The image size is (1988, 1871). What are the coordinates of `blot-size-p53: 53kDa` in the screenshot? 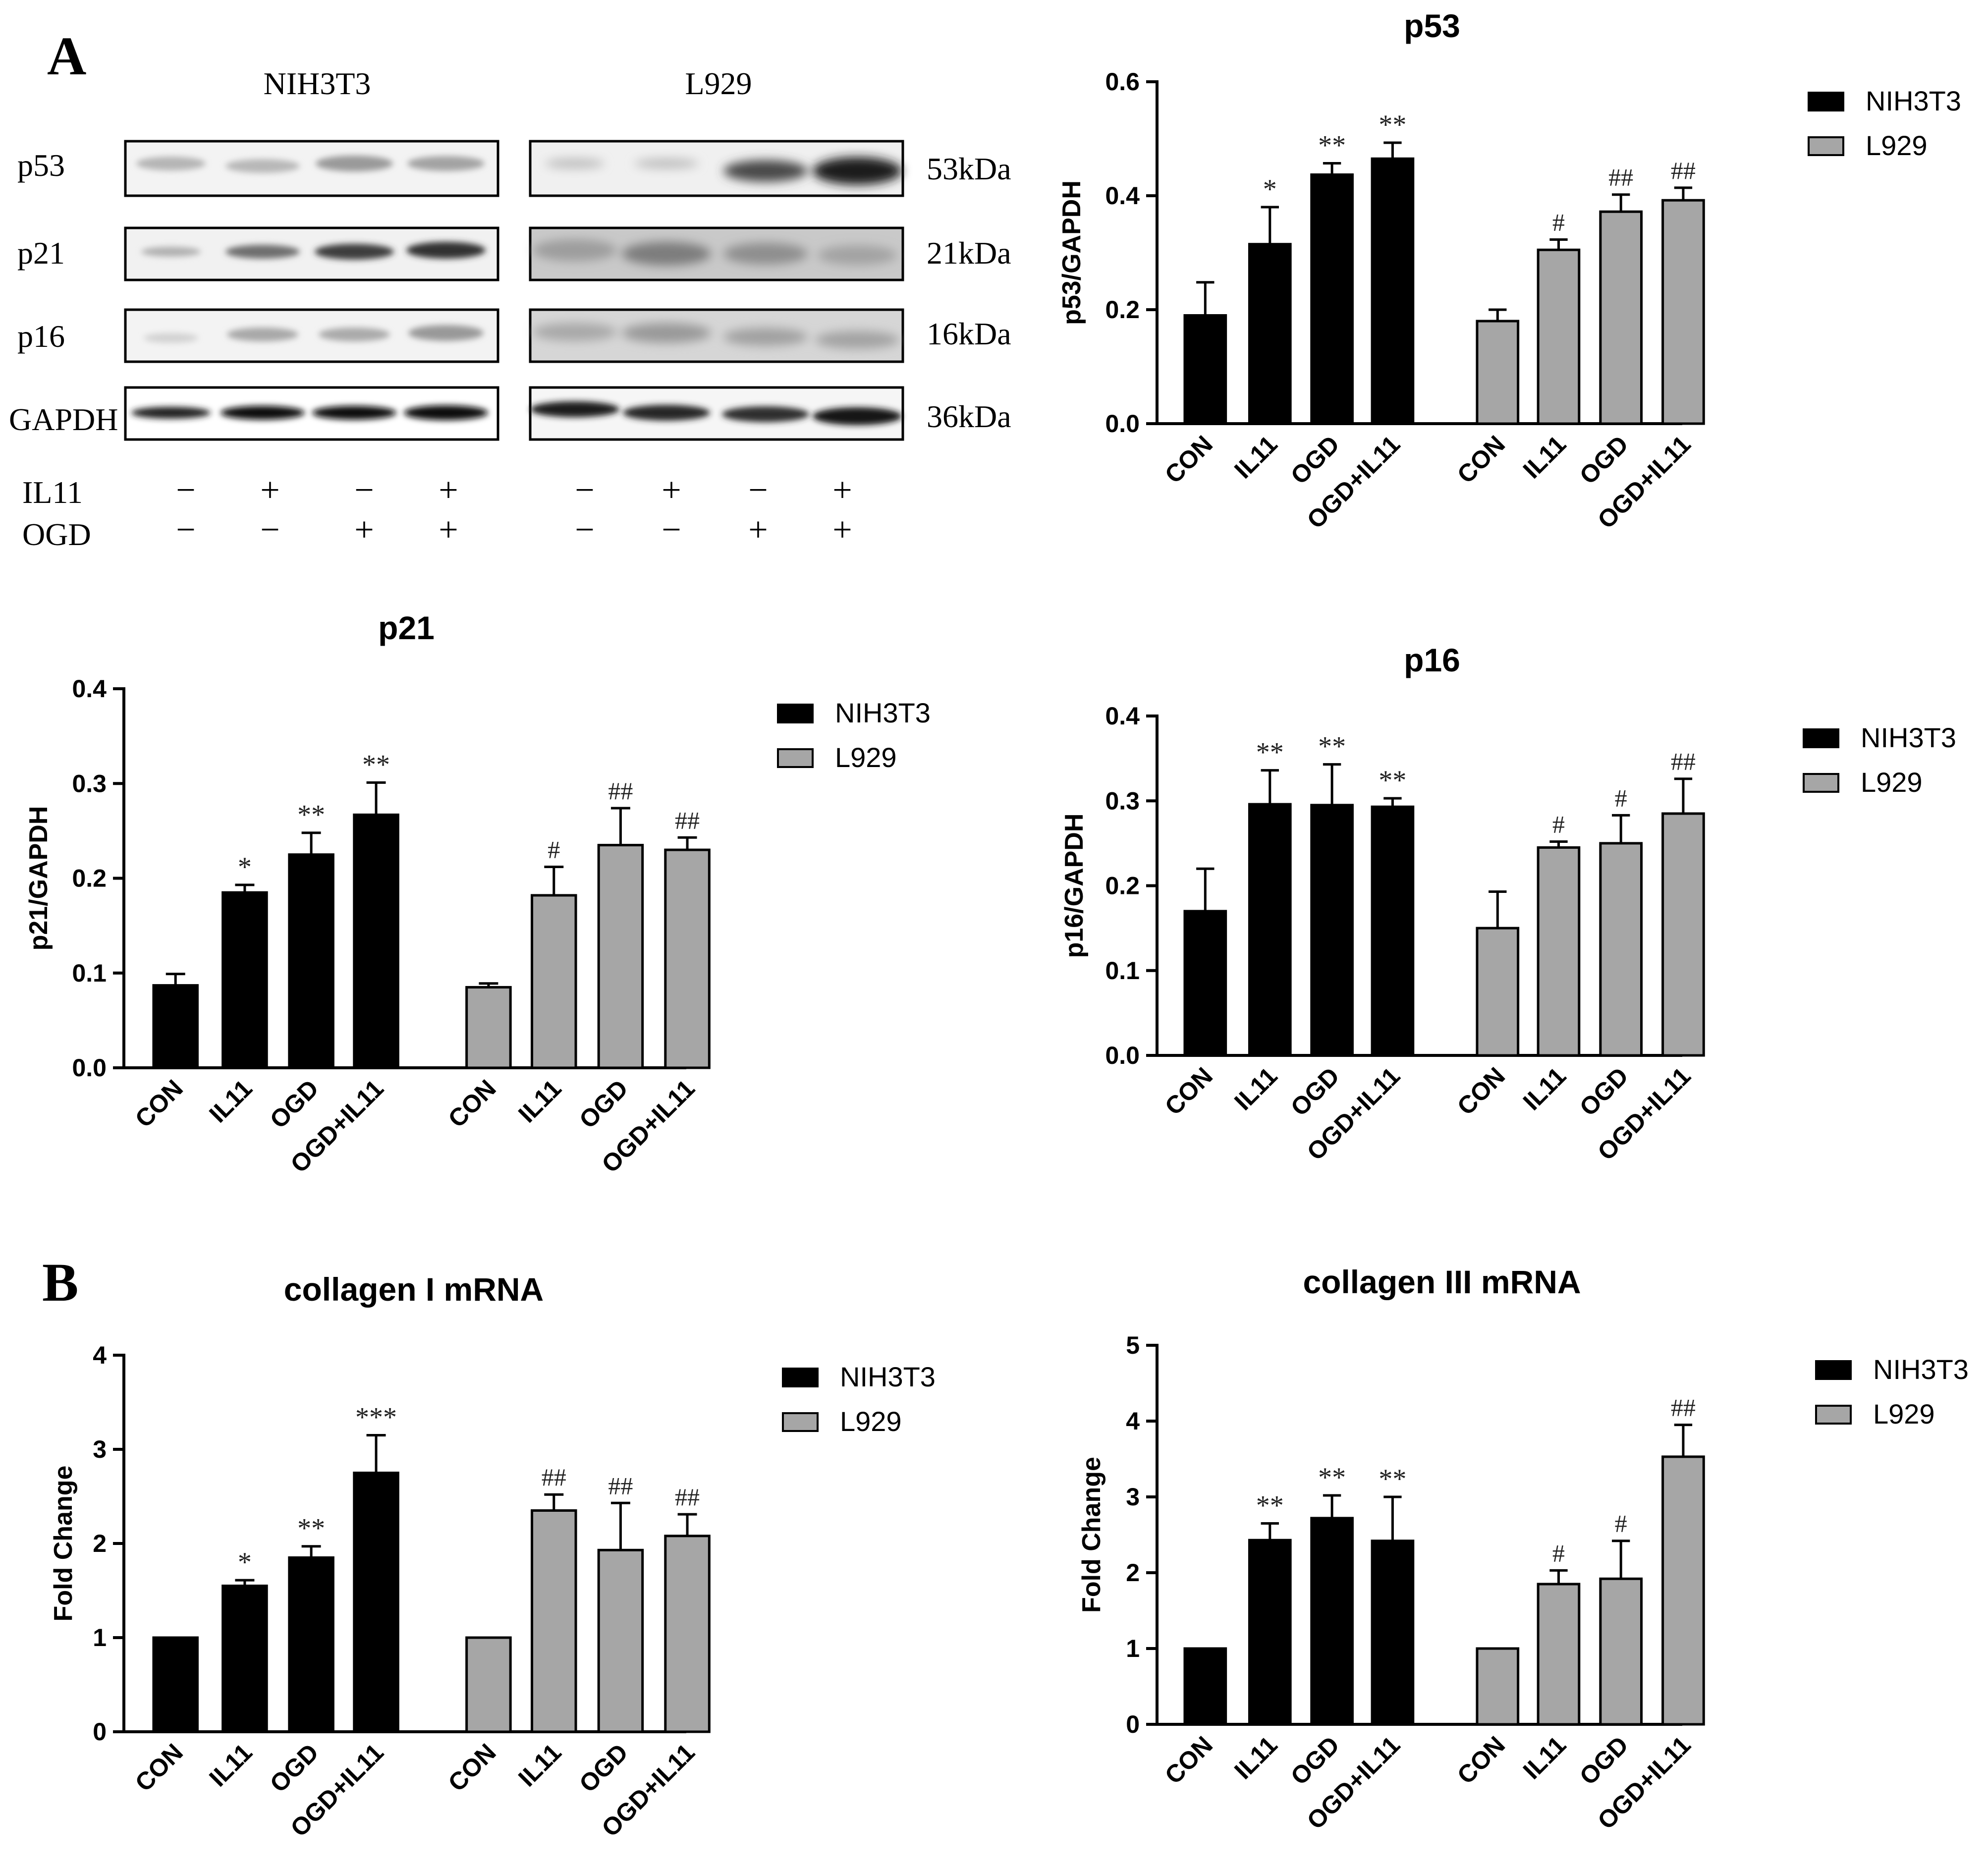 It's located at (969, 168).